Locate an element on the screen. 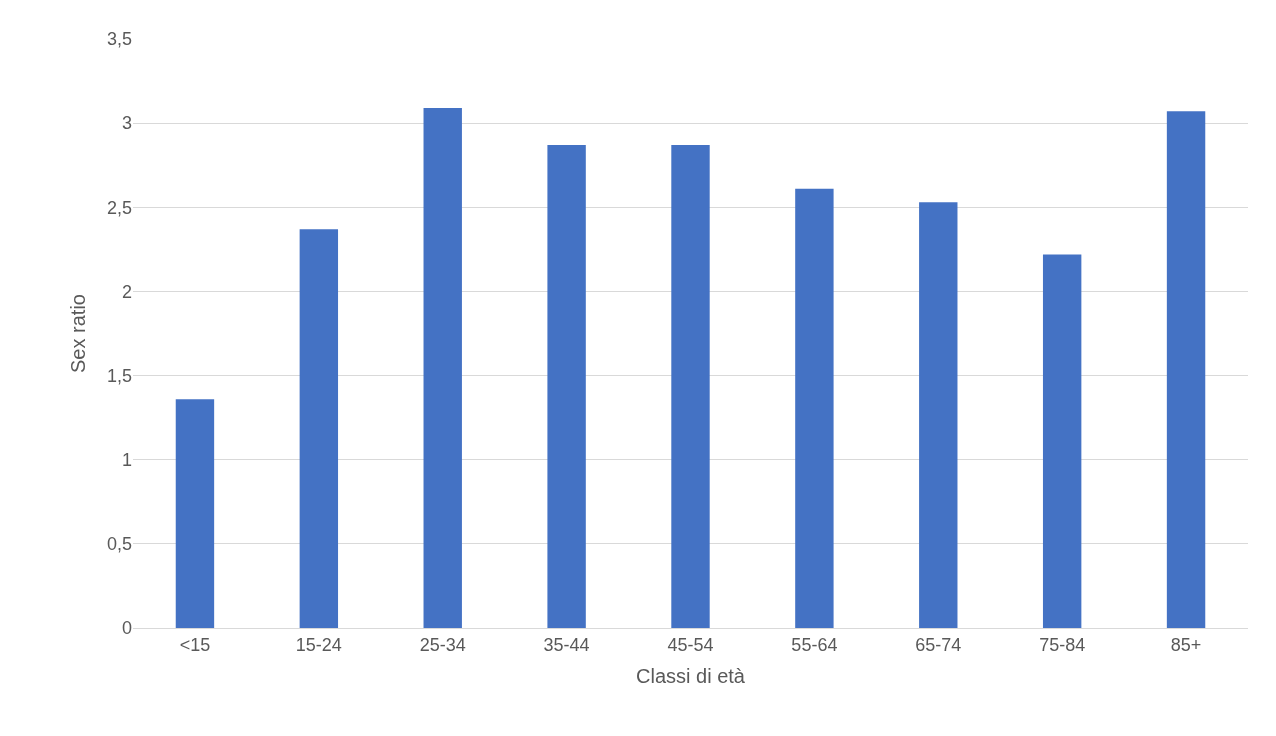 The width and height of the screenshot is (1276, 736). y-tick-label: 2 is located at coordinates (126, 291).